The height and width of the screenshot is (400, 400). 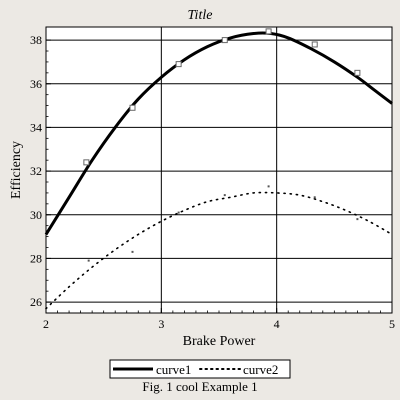 What do you see at coordinates (36, 215) in the screenshot?
I see `y-tick-label: 30` at bounding box center [36, 215].